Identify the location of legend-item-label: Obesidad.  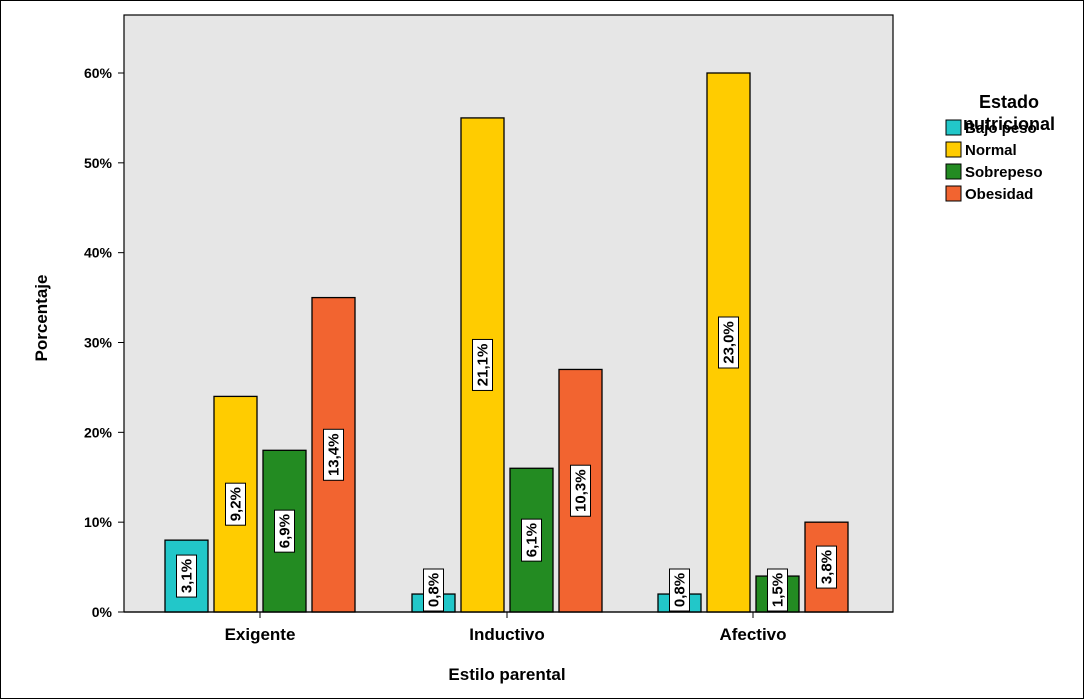
(999, 194).